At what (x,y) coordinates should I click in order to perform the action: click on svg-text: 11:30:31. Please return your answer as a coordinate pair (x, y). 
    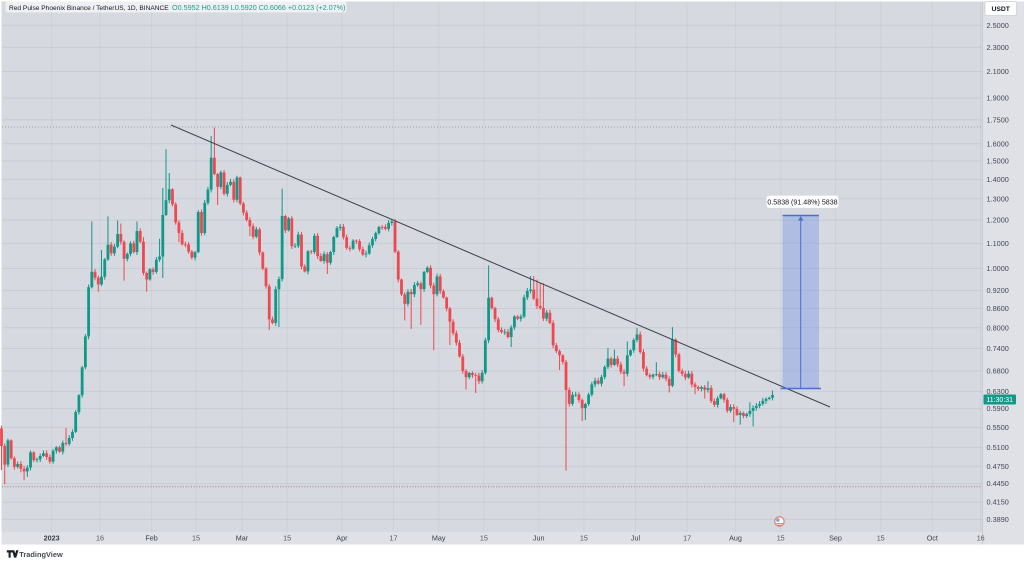
    Looking at the image, I should click on (999, 400).